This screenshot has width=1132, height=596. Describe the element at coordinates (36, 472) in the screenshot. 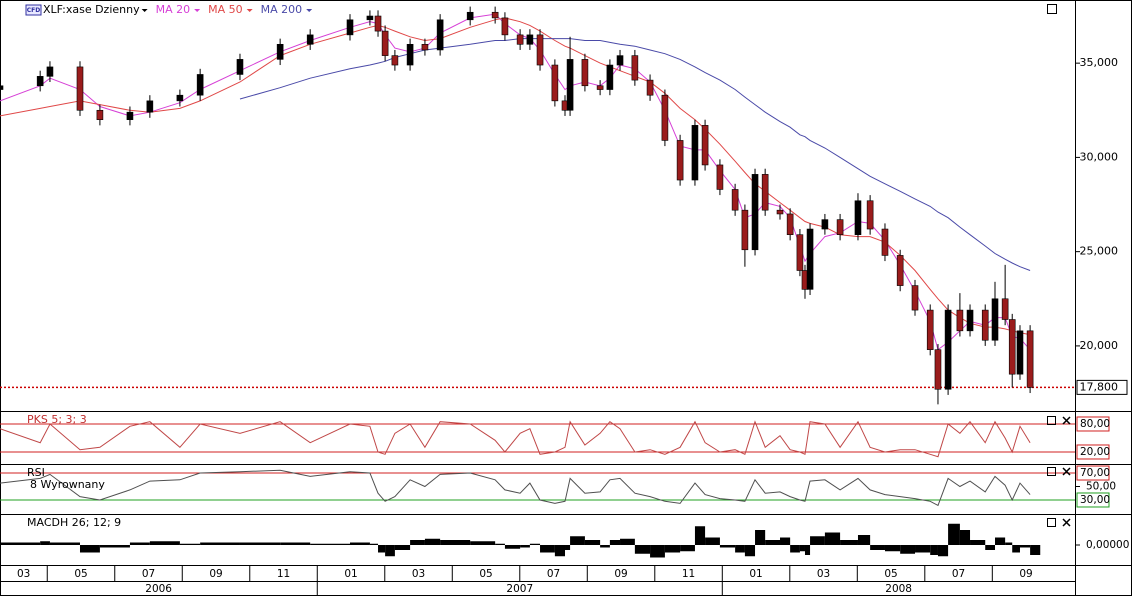

I see `panel-title: RSI` at that location.